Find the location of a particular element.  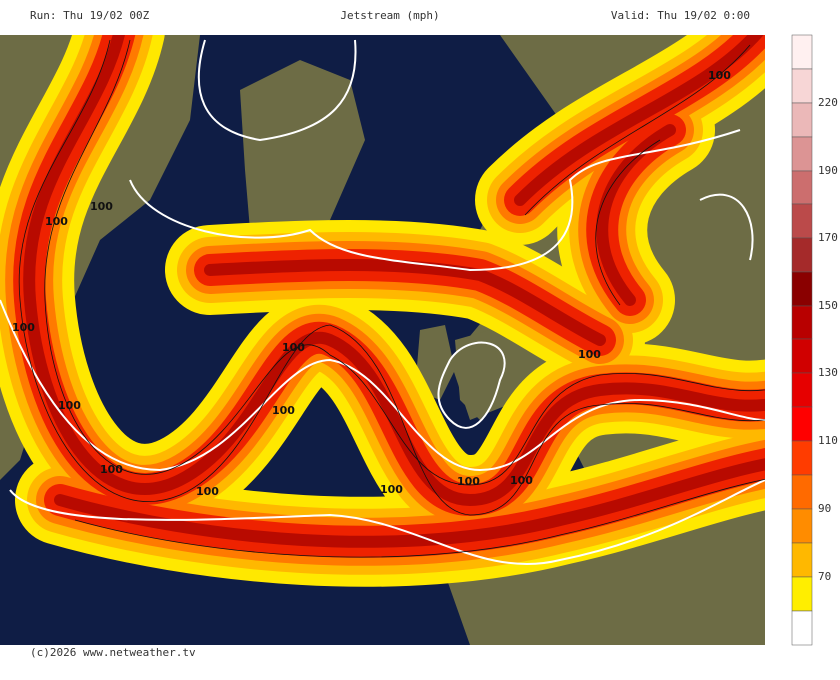

scale-label: 190 is located at coordinates (828, 170).